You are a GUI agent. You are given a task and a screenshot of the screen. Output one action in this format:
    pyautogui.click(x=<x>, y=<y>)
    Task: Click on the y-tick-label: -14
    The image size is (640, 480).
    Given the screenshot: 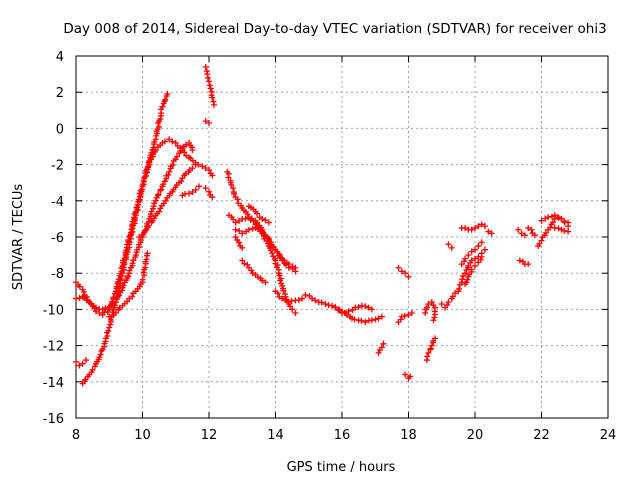 What is the action you would take?
    pyautogui.click(x=53, y=383)
    